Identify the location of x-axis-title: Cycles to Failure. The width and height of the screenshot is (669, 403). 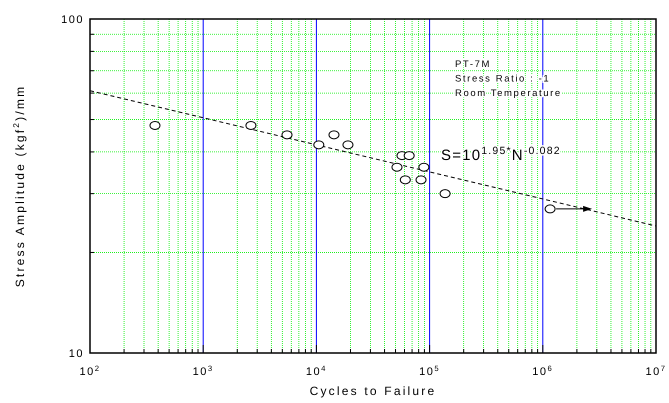
(373, 391).